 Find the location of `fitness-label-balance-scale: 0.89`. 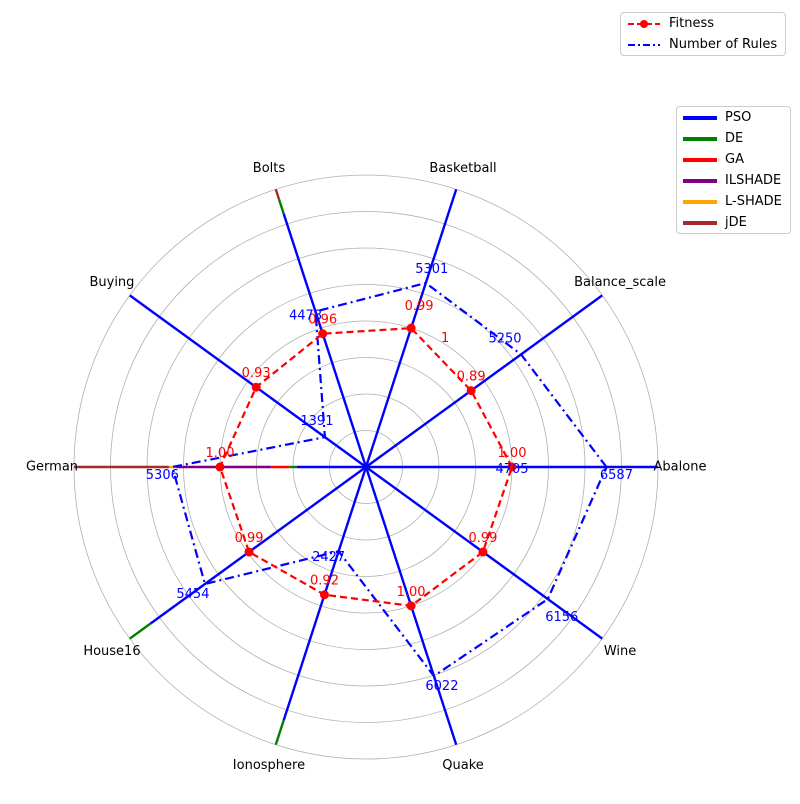

fitness-label-balance-scale: 0.89 is located at coordinates (471, 377).